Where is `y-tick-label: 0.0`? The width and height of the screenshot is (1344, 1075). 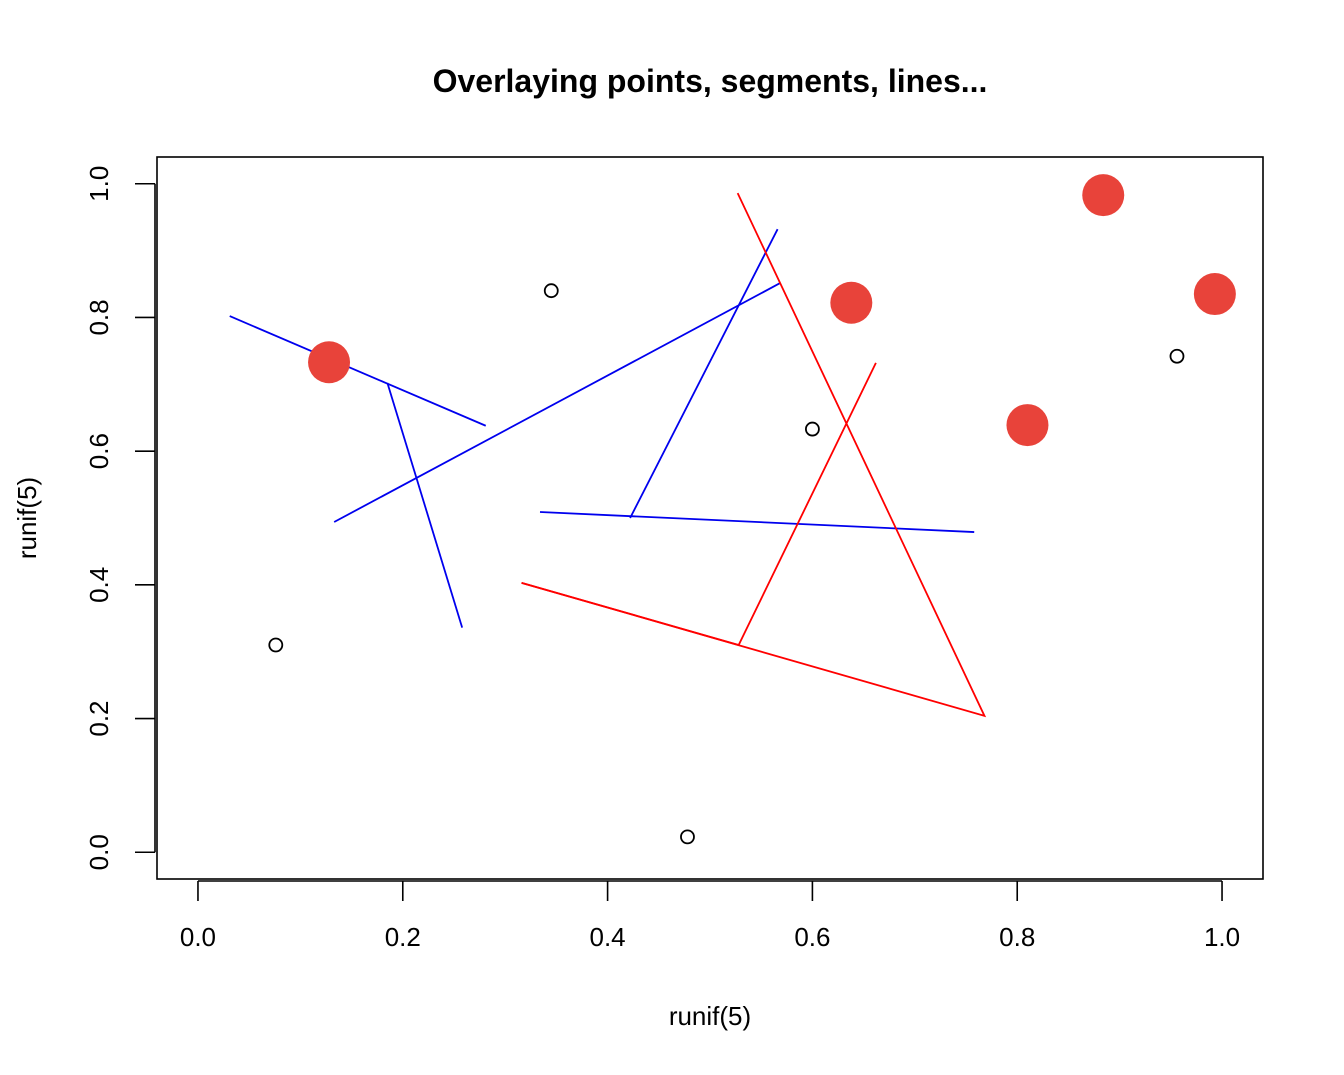 y-tick-label: 0.0 is located at coordinates (99, 852).